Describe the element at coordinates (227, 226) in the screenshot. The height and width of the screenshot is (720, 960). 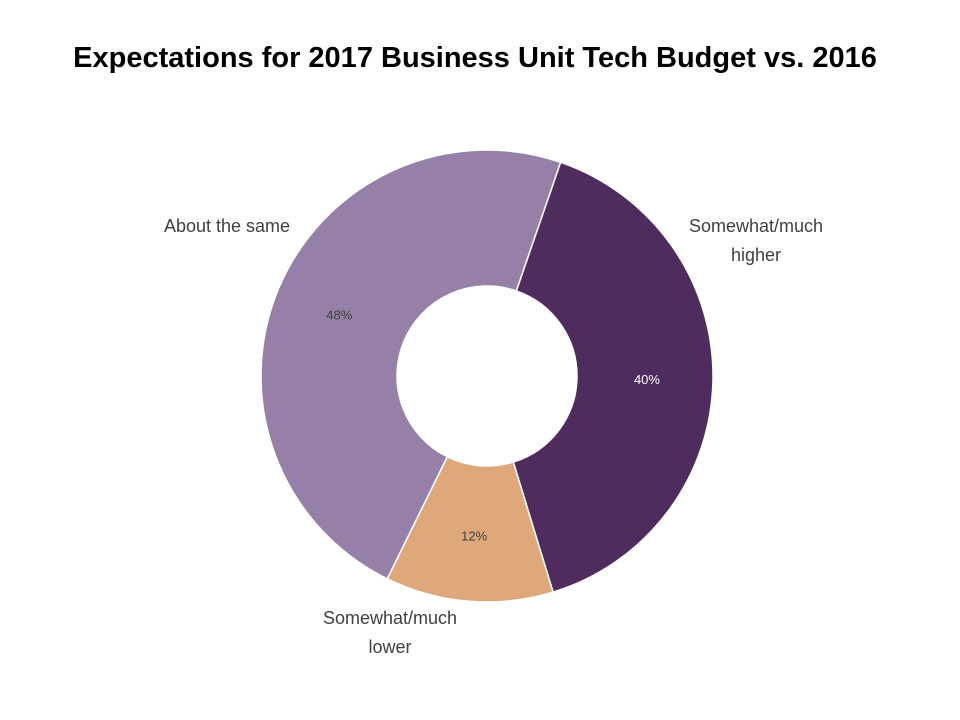
I see `category-label-2: About the same` at that location.